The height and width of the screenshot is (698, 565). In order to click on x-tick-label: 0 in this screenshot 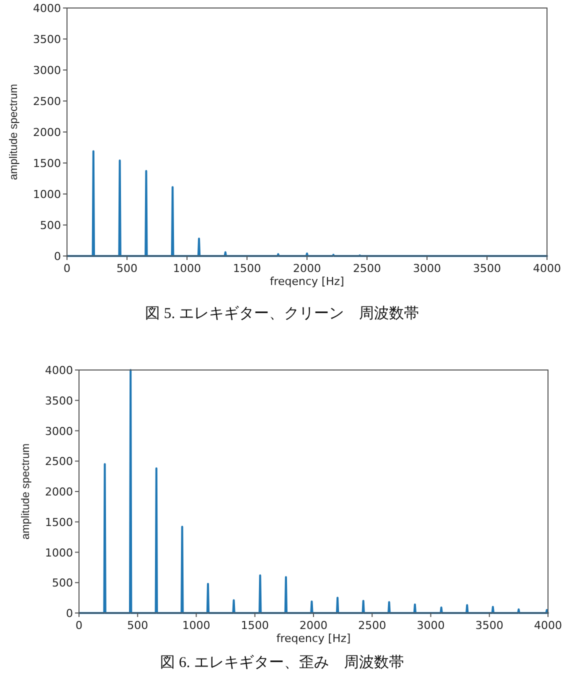, I will do `click(79, 625)`.